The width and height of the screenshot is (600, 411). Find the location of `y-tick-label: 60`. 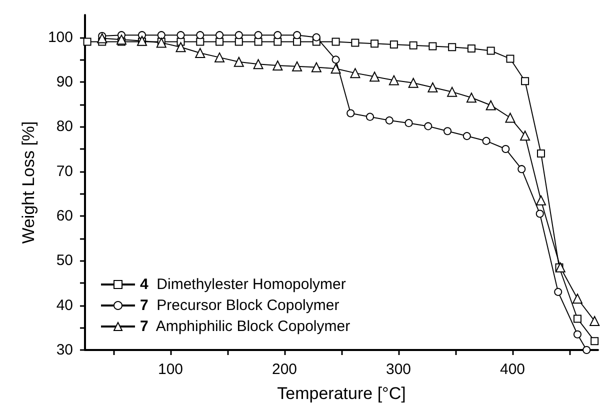

y-tick-label: 60 is located at coordinates (64, 216).